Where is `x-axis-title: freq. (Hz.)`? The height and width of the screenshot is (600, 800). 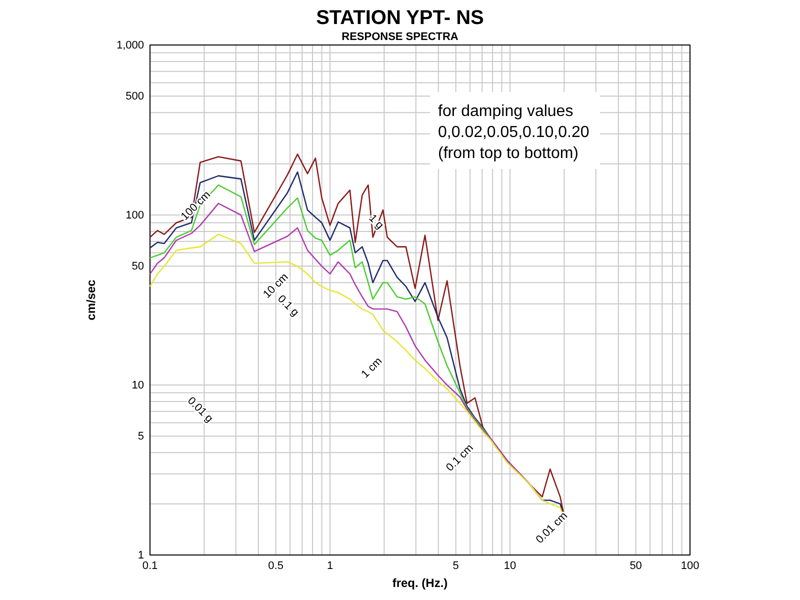 x-axis-title: freq. (Hz.) is located at coordinates (420, 583).